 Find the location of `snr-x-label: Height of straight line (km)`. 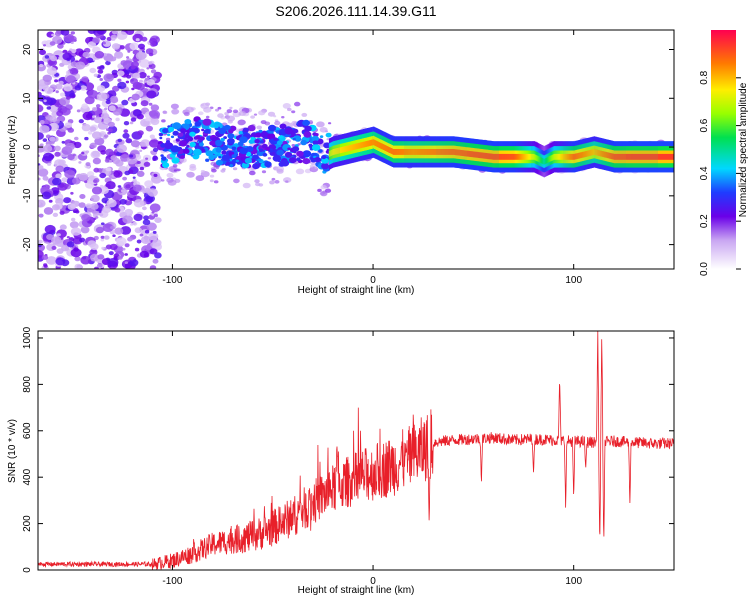

snr-x-label: Height of straight line (km) is located at coordinates (356, 590).